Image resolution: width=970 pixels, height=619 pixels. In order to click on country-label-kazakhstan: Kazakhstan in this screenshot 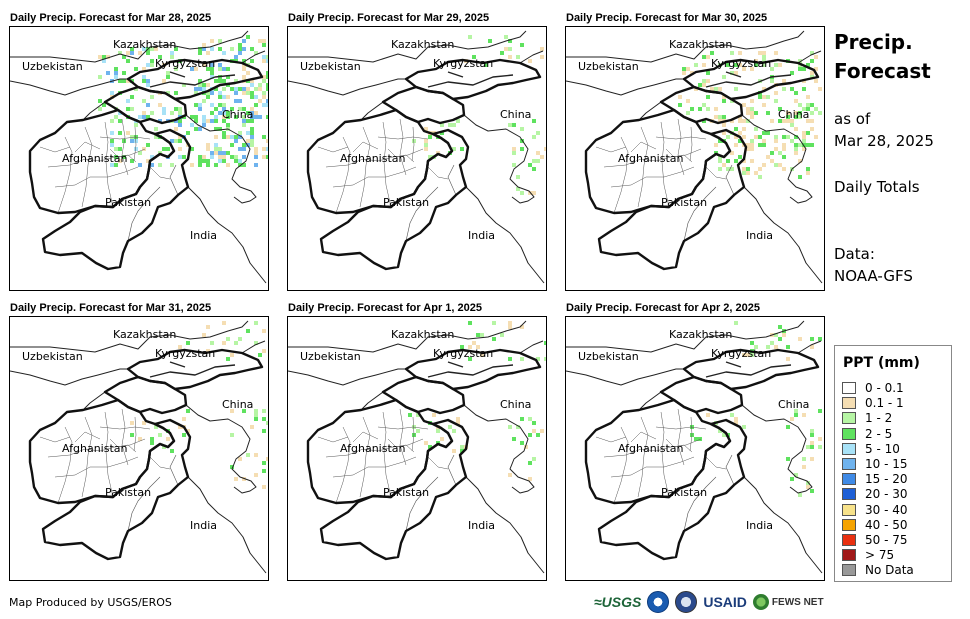, I will do `click(423, 44)`.